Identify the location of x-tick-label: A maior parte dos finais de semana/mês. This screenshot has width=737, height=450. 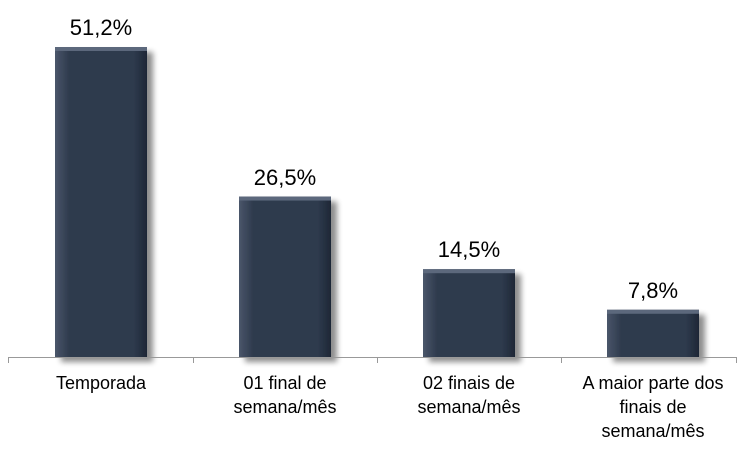
(653, 407).